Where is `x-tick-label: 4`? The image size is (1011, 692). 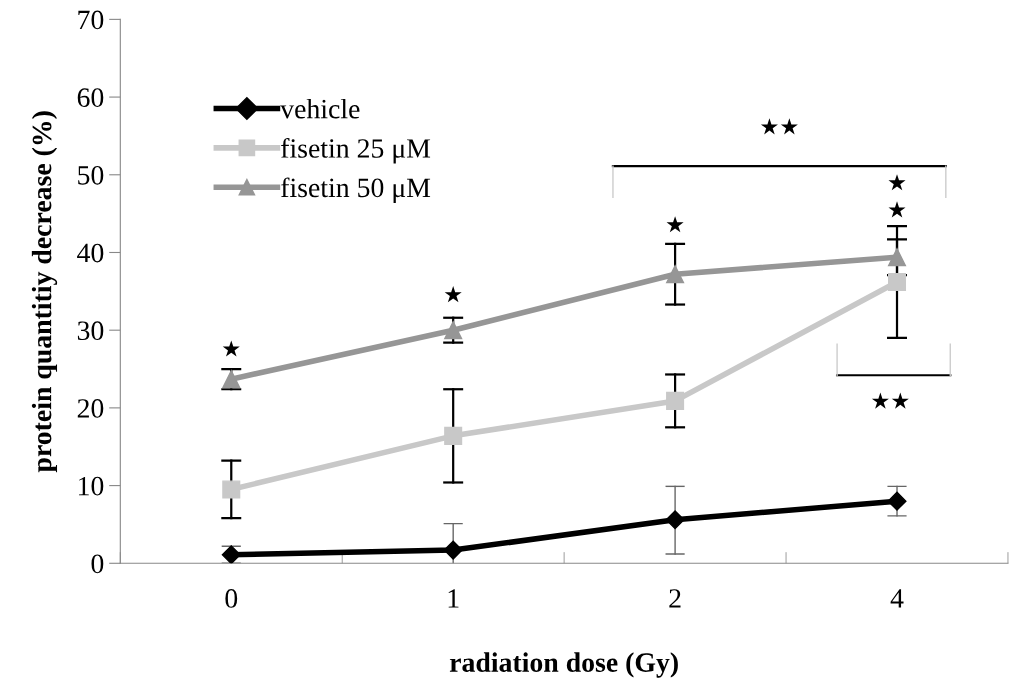 x-tick-label: 4 is located at coordinates (897, 598).